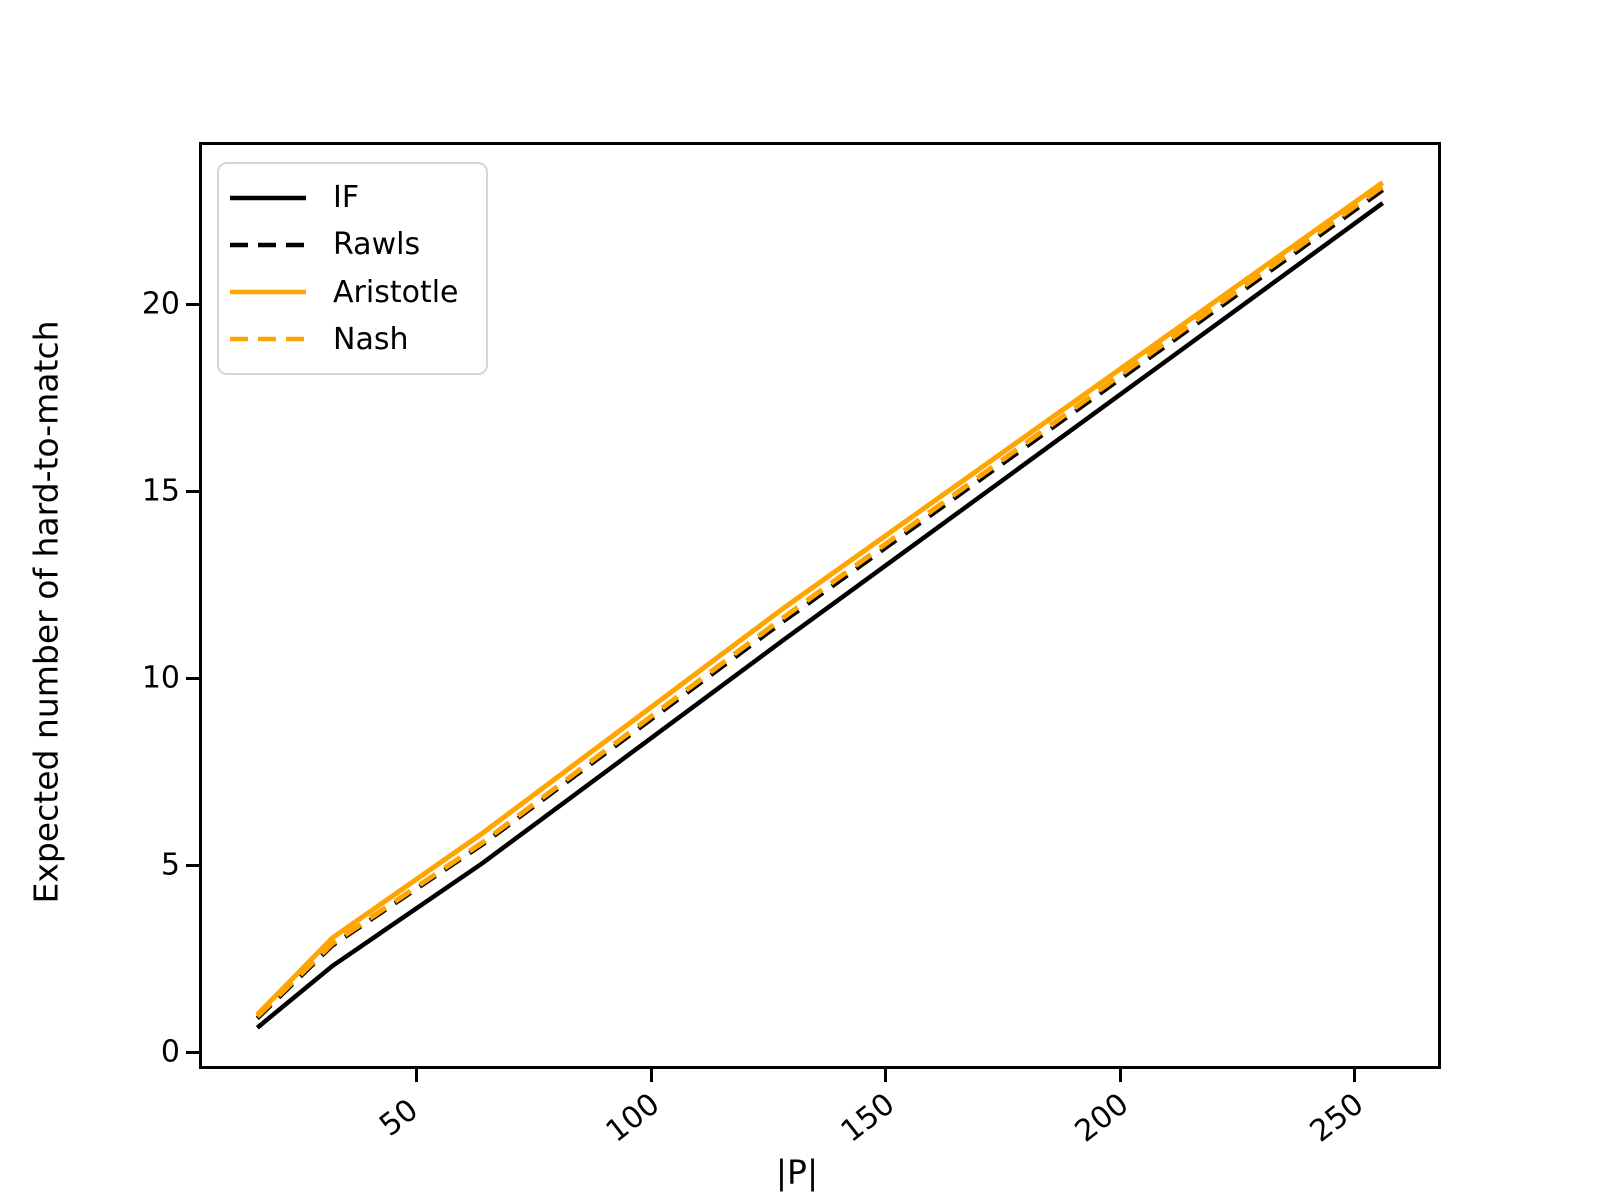 This screenshot has width=1600, height=1200. Describe the element at coordinates (377, 245) in the screenshot. I see `legend-label-rawls: Rawls` at that location.